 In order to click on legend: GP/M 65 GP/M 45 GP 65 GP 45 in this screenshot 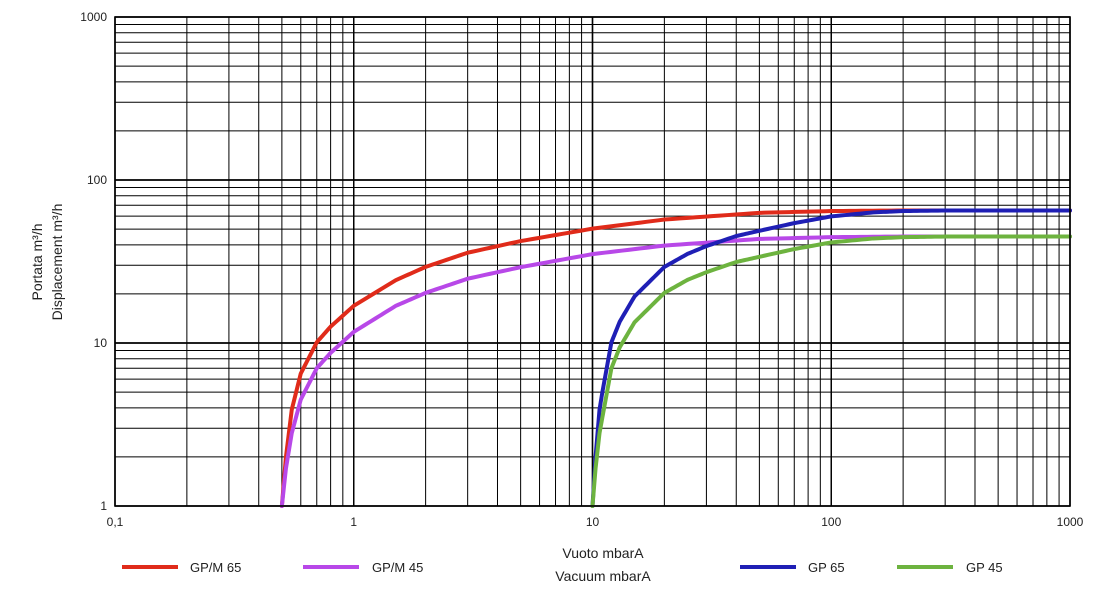, I will do `click(562, 567)`.